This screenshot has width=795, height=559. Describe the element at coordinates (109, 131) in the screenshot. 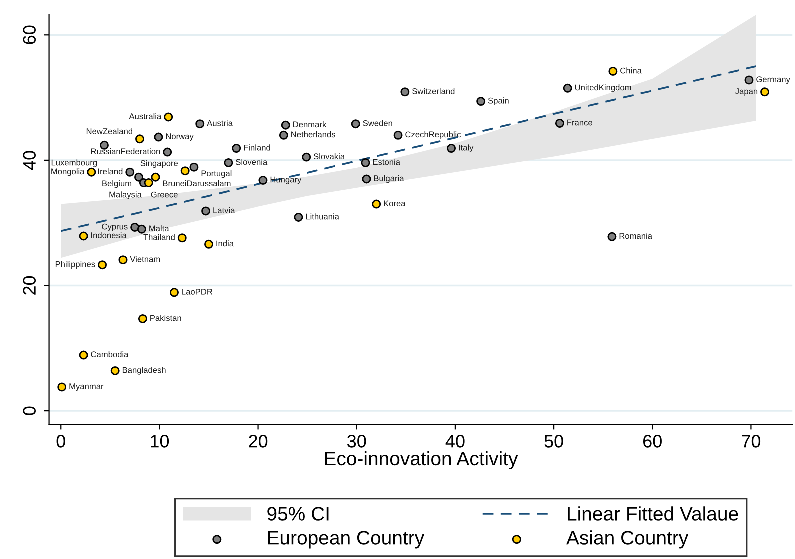

I see `data-label: NewZealand` at that location.